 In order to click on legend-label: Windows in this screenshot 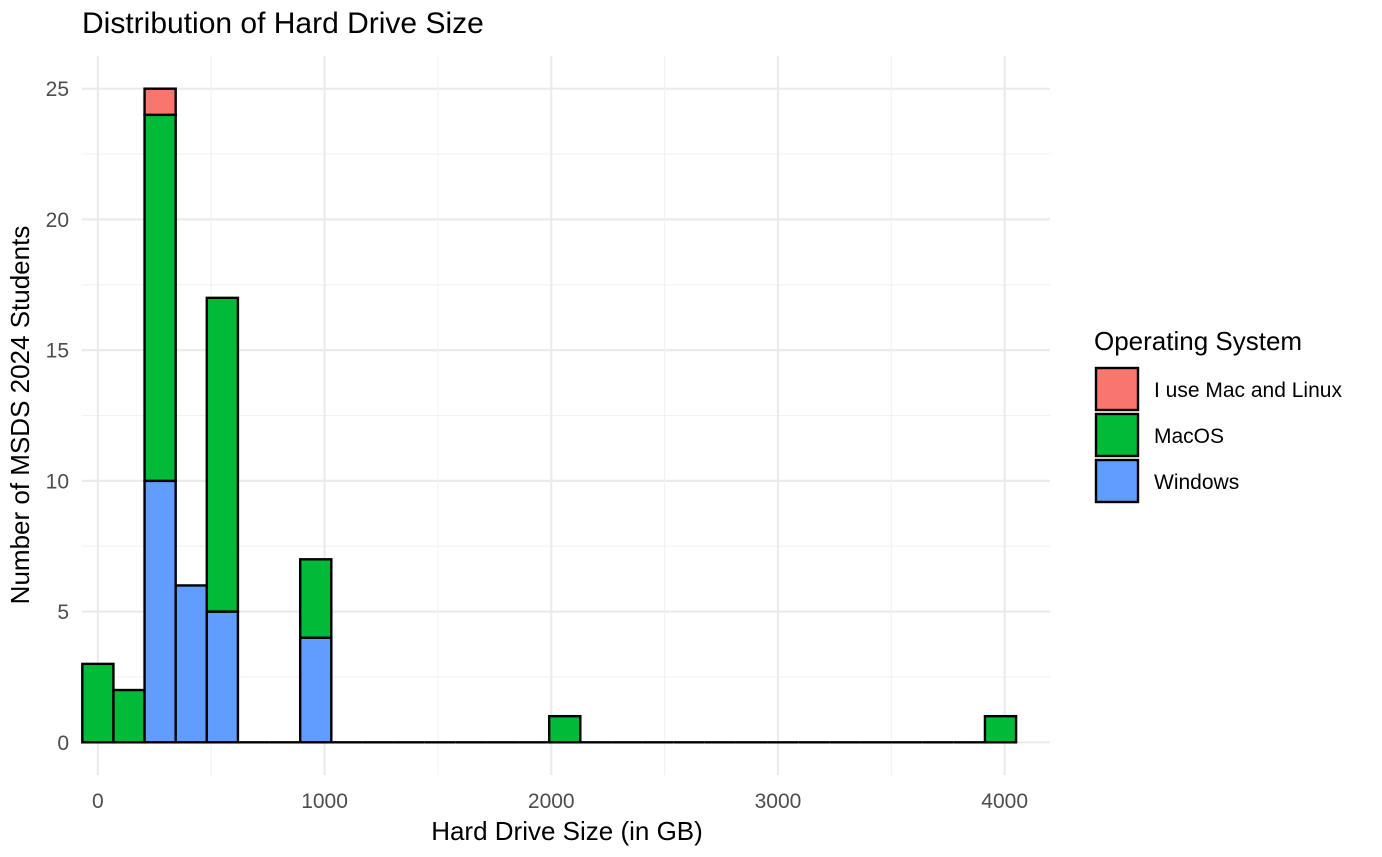, I will do `click(1196, 482)`.